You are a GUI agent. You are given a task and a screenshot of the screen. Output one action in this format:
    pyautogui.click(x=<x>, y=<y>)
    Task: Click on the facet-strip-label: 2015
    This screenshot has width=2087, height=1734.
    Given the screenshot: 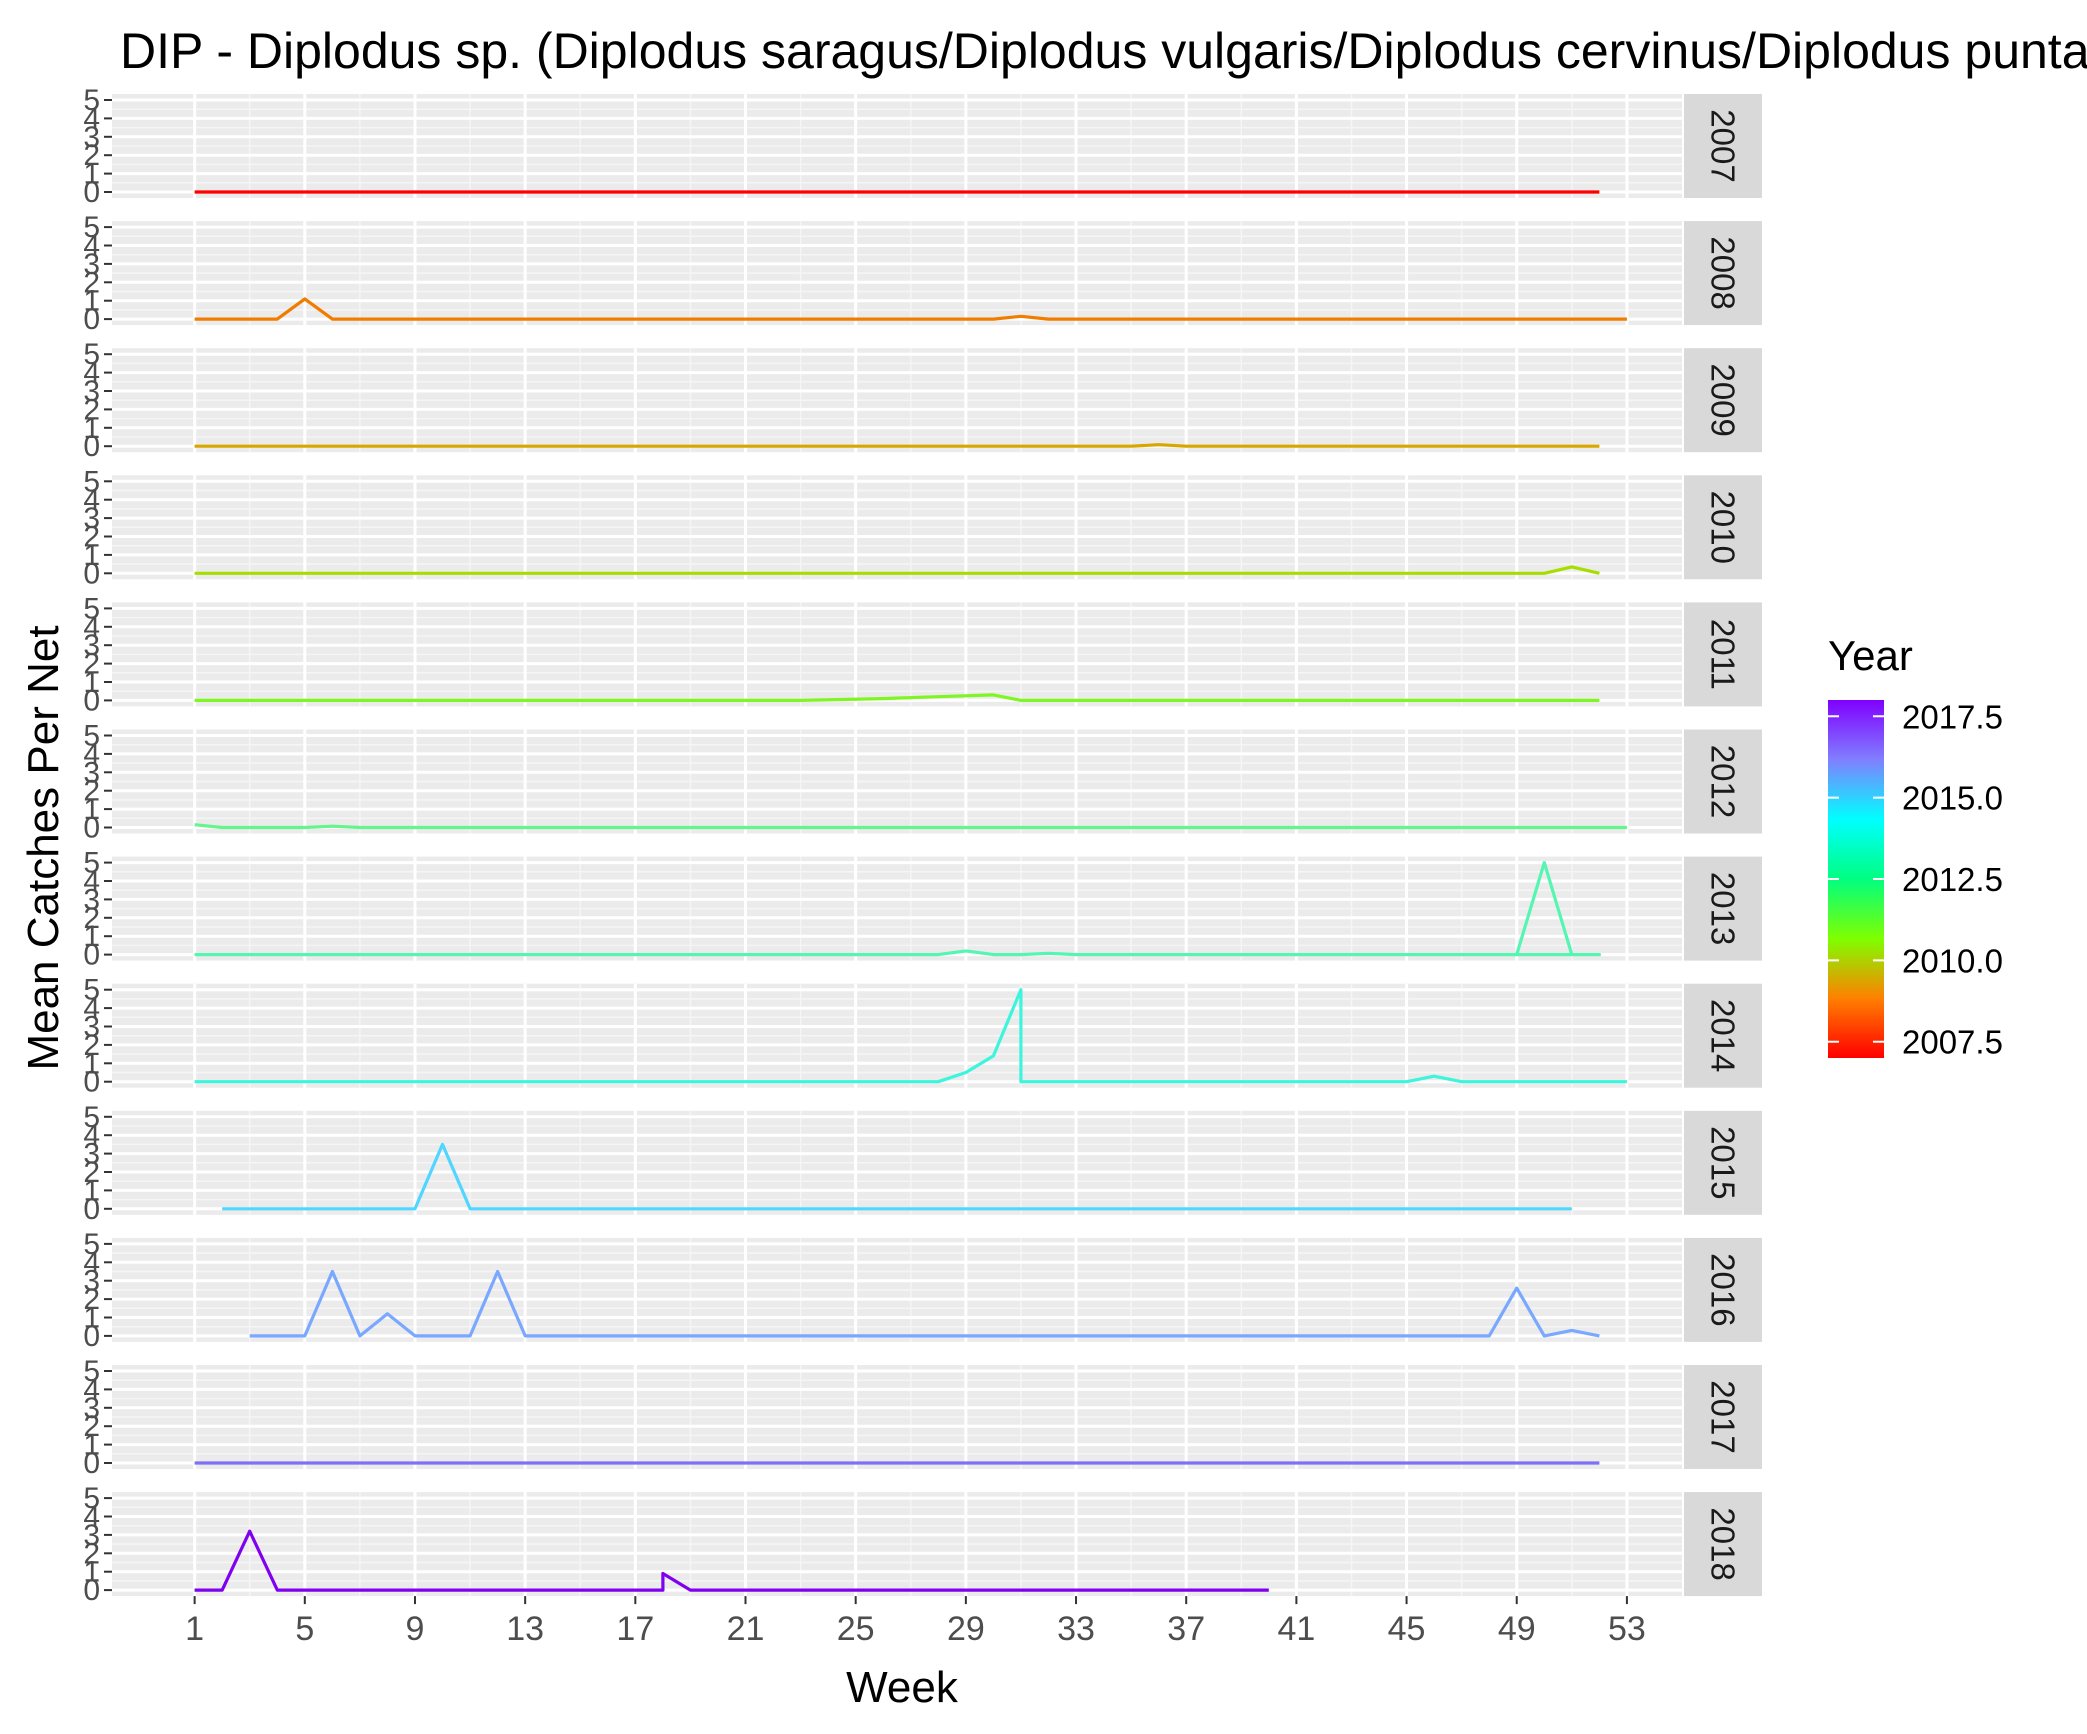 What is the action you would take?
    pyautogui.click(x=1723, y=1162)
    